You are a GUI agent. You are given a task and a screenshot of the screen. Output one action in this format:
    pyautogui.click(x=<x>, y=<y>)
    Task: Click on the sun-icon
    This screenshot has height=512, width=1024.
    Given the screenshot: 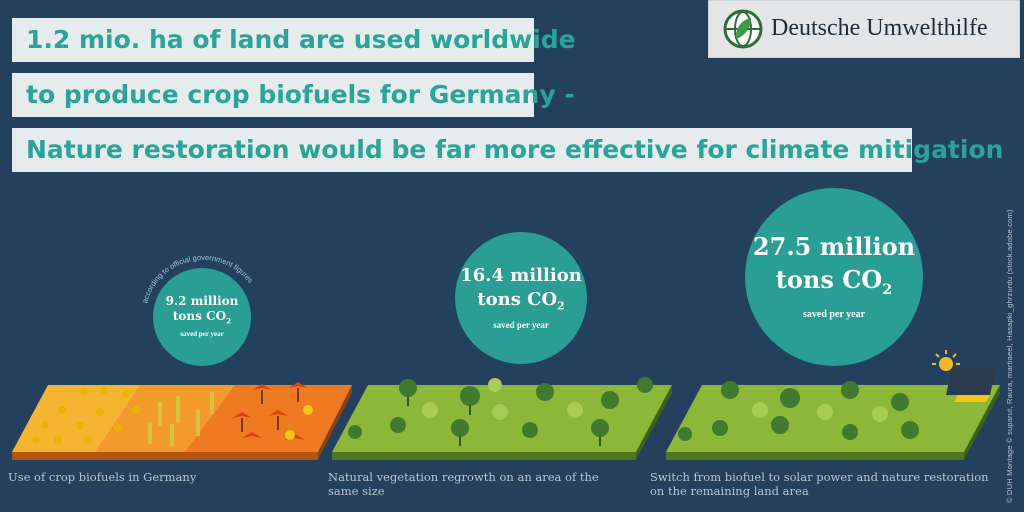 What is the action you would take?
    pyautogui.click(x=946, y=360)
    